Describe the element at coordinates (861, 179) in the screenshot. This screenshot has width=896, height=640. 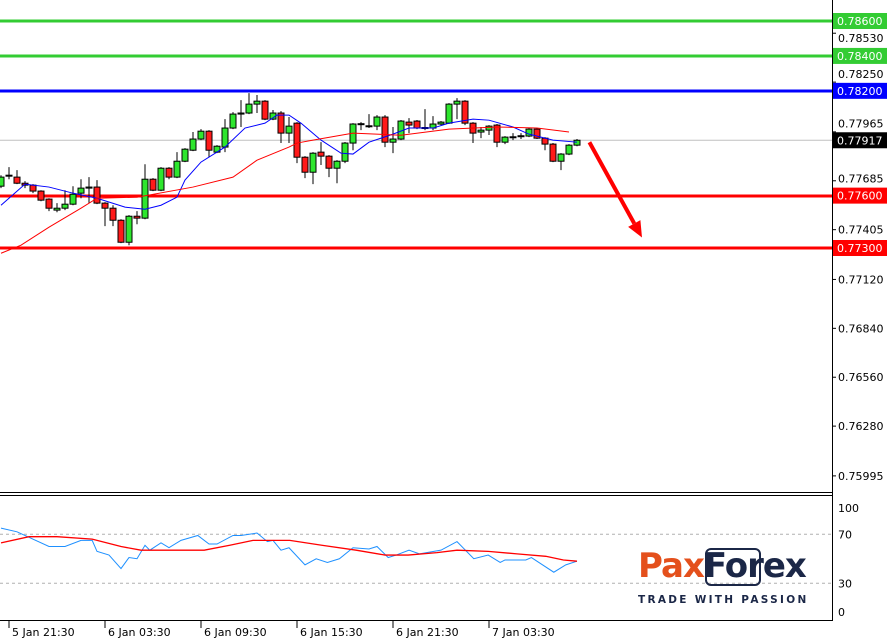
I see `price-tick-label: 0.77685` at that location.